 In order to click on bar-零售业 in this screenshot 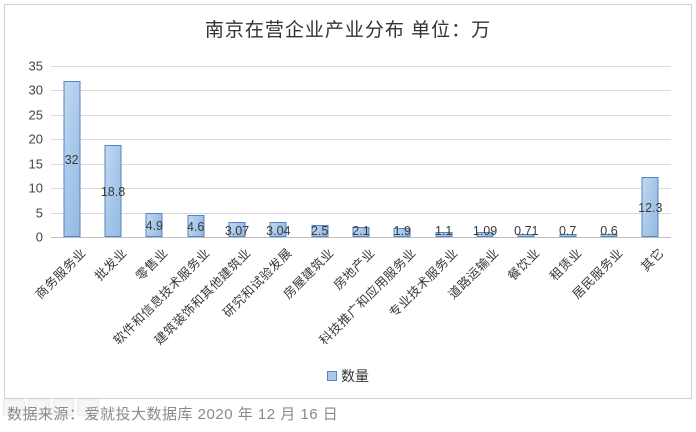, I will do `click(154, 225)`.